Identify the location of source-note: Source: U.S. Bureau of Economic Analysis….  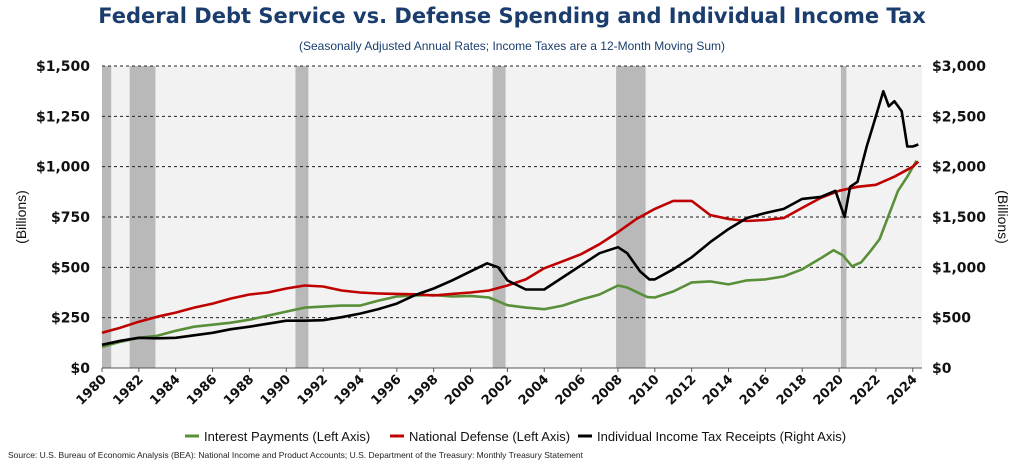
(295, 455).